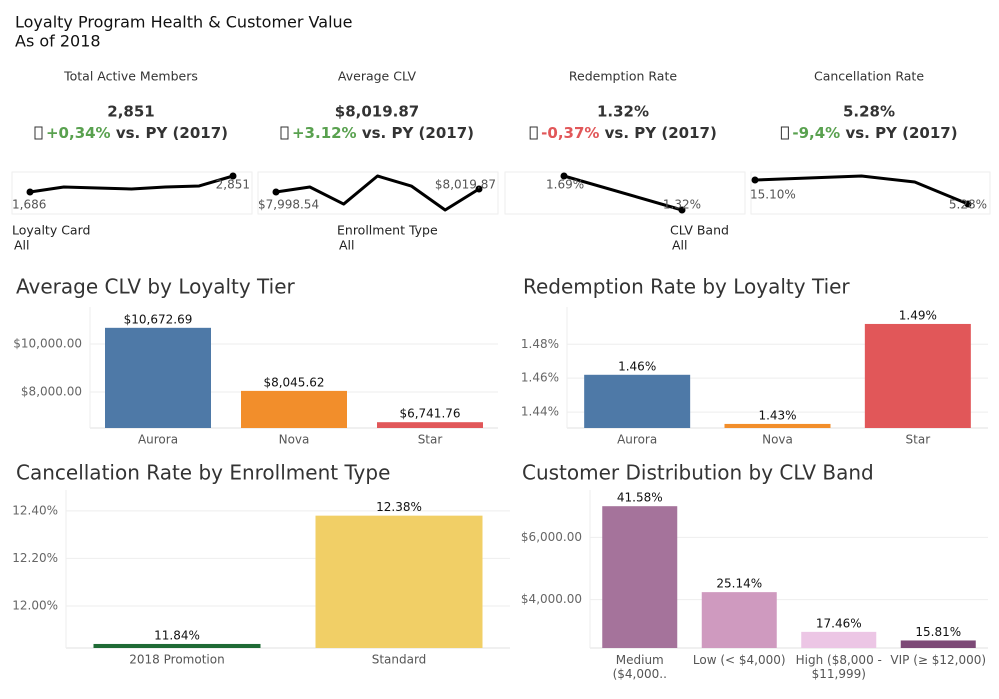 The image size is (999, 699). Describe the element at coordinates (399, 507) in the screenshot. I see `data-label: 12.38%` at that location.